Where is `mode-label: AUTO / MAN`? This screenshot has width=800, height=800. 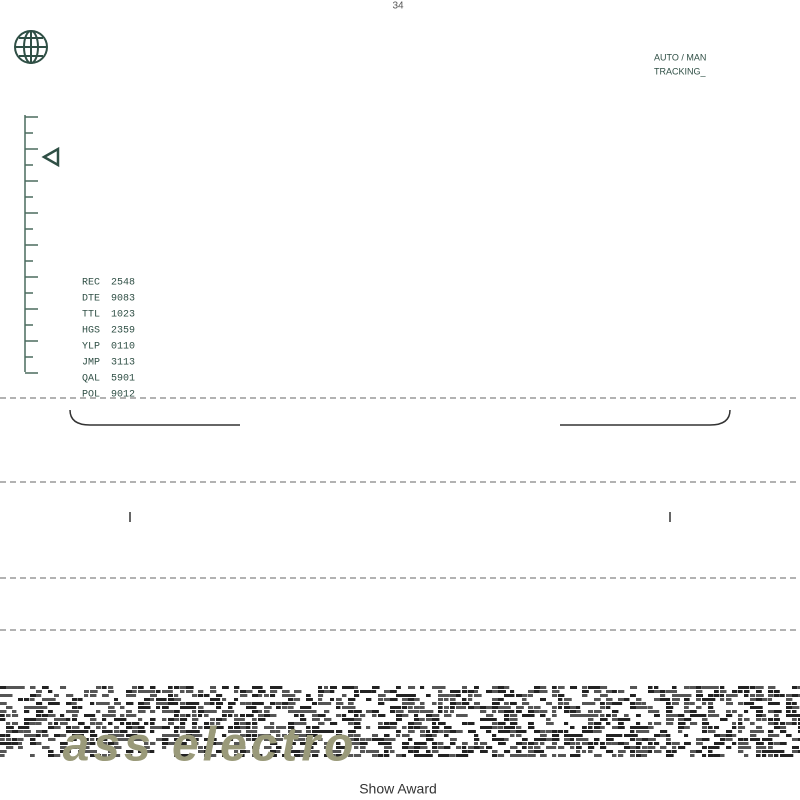
mode-label: AUTO / MAN is located at coordinates (680, 57).